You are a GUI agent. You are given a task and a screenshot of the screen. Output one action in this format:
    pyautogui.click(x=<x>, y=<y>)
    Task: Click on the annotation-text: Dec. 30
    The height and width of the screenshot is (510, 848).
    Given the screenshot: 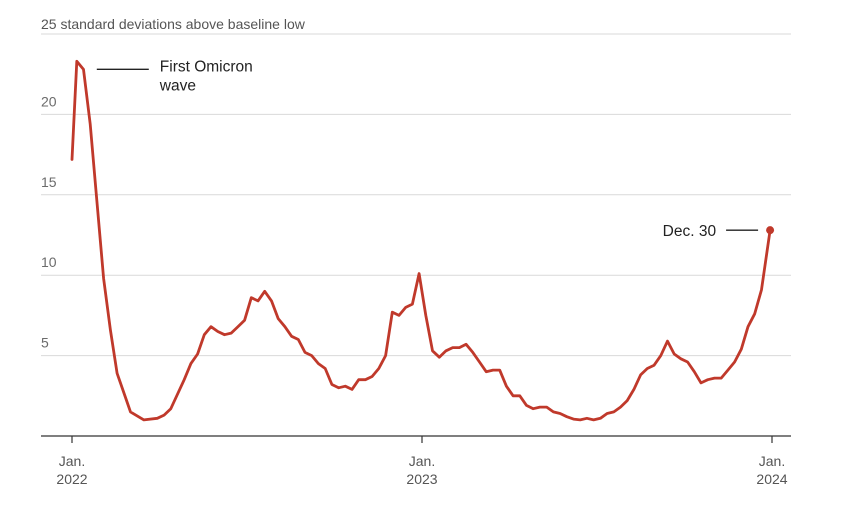 What is the action you would take?
    pyautogui.click(x=690, y=231)
    